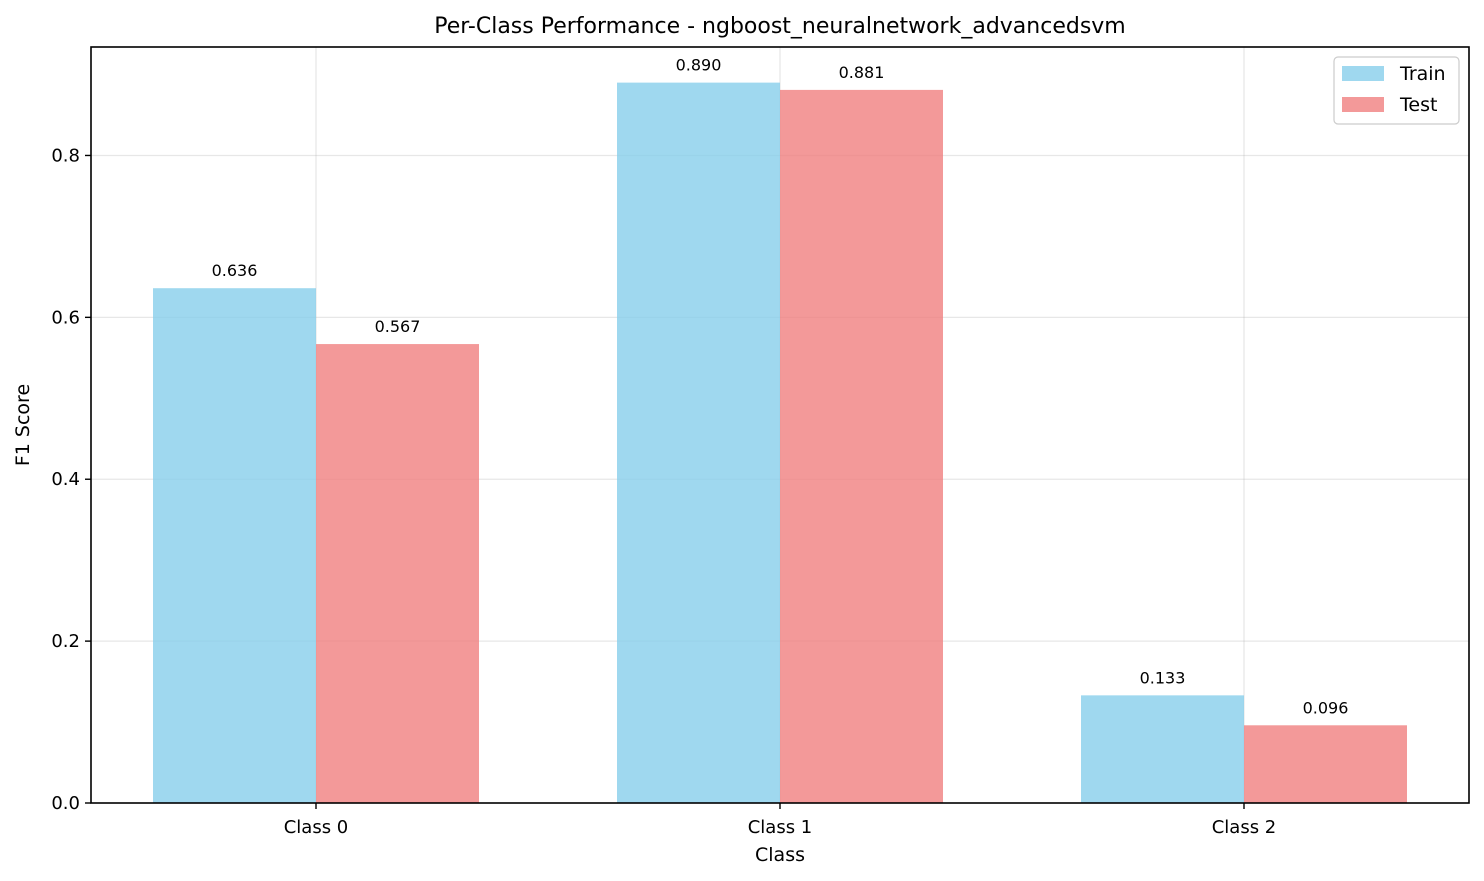  Describe the element at coordinates (1418, 105) in the screenshot. I see `legend-label-test: Test` at that location.